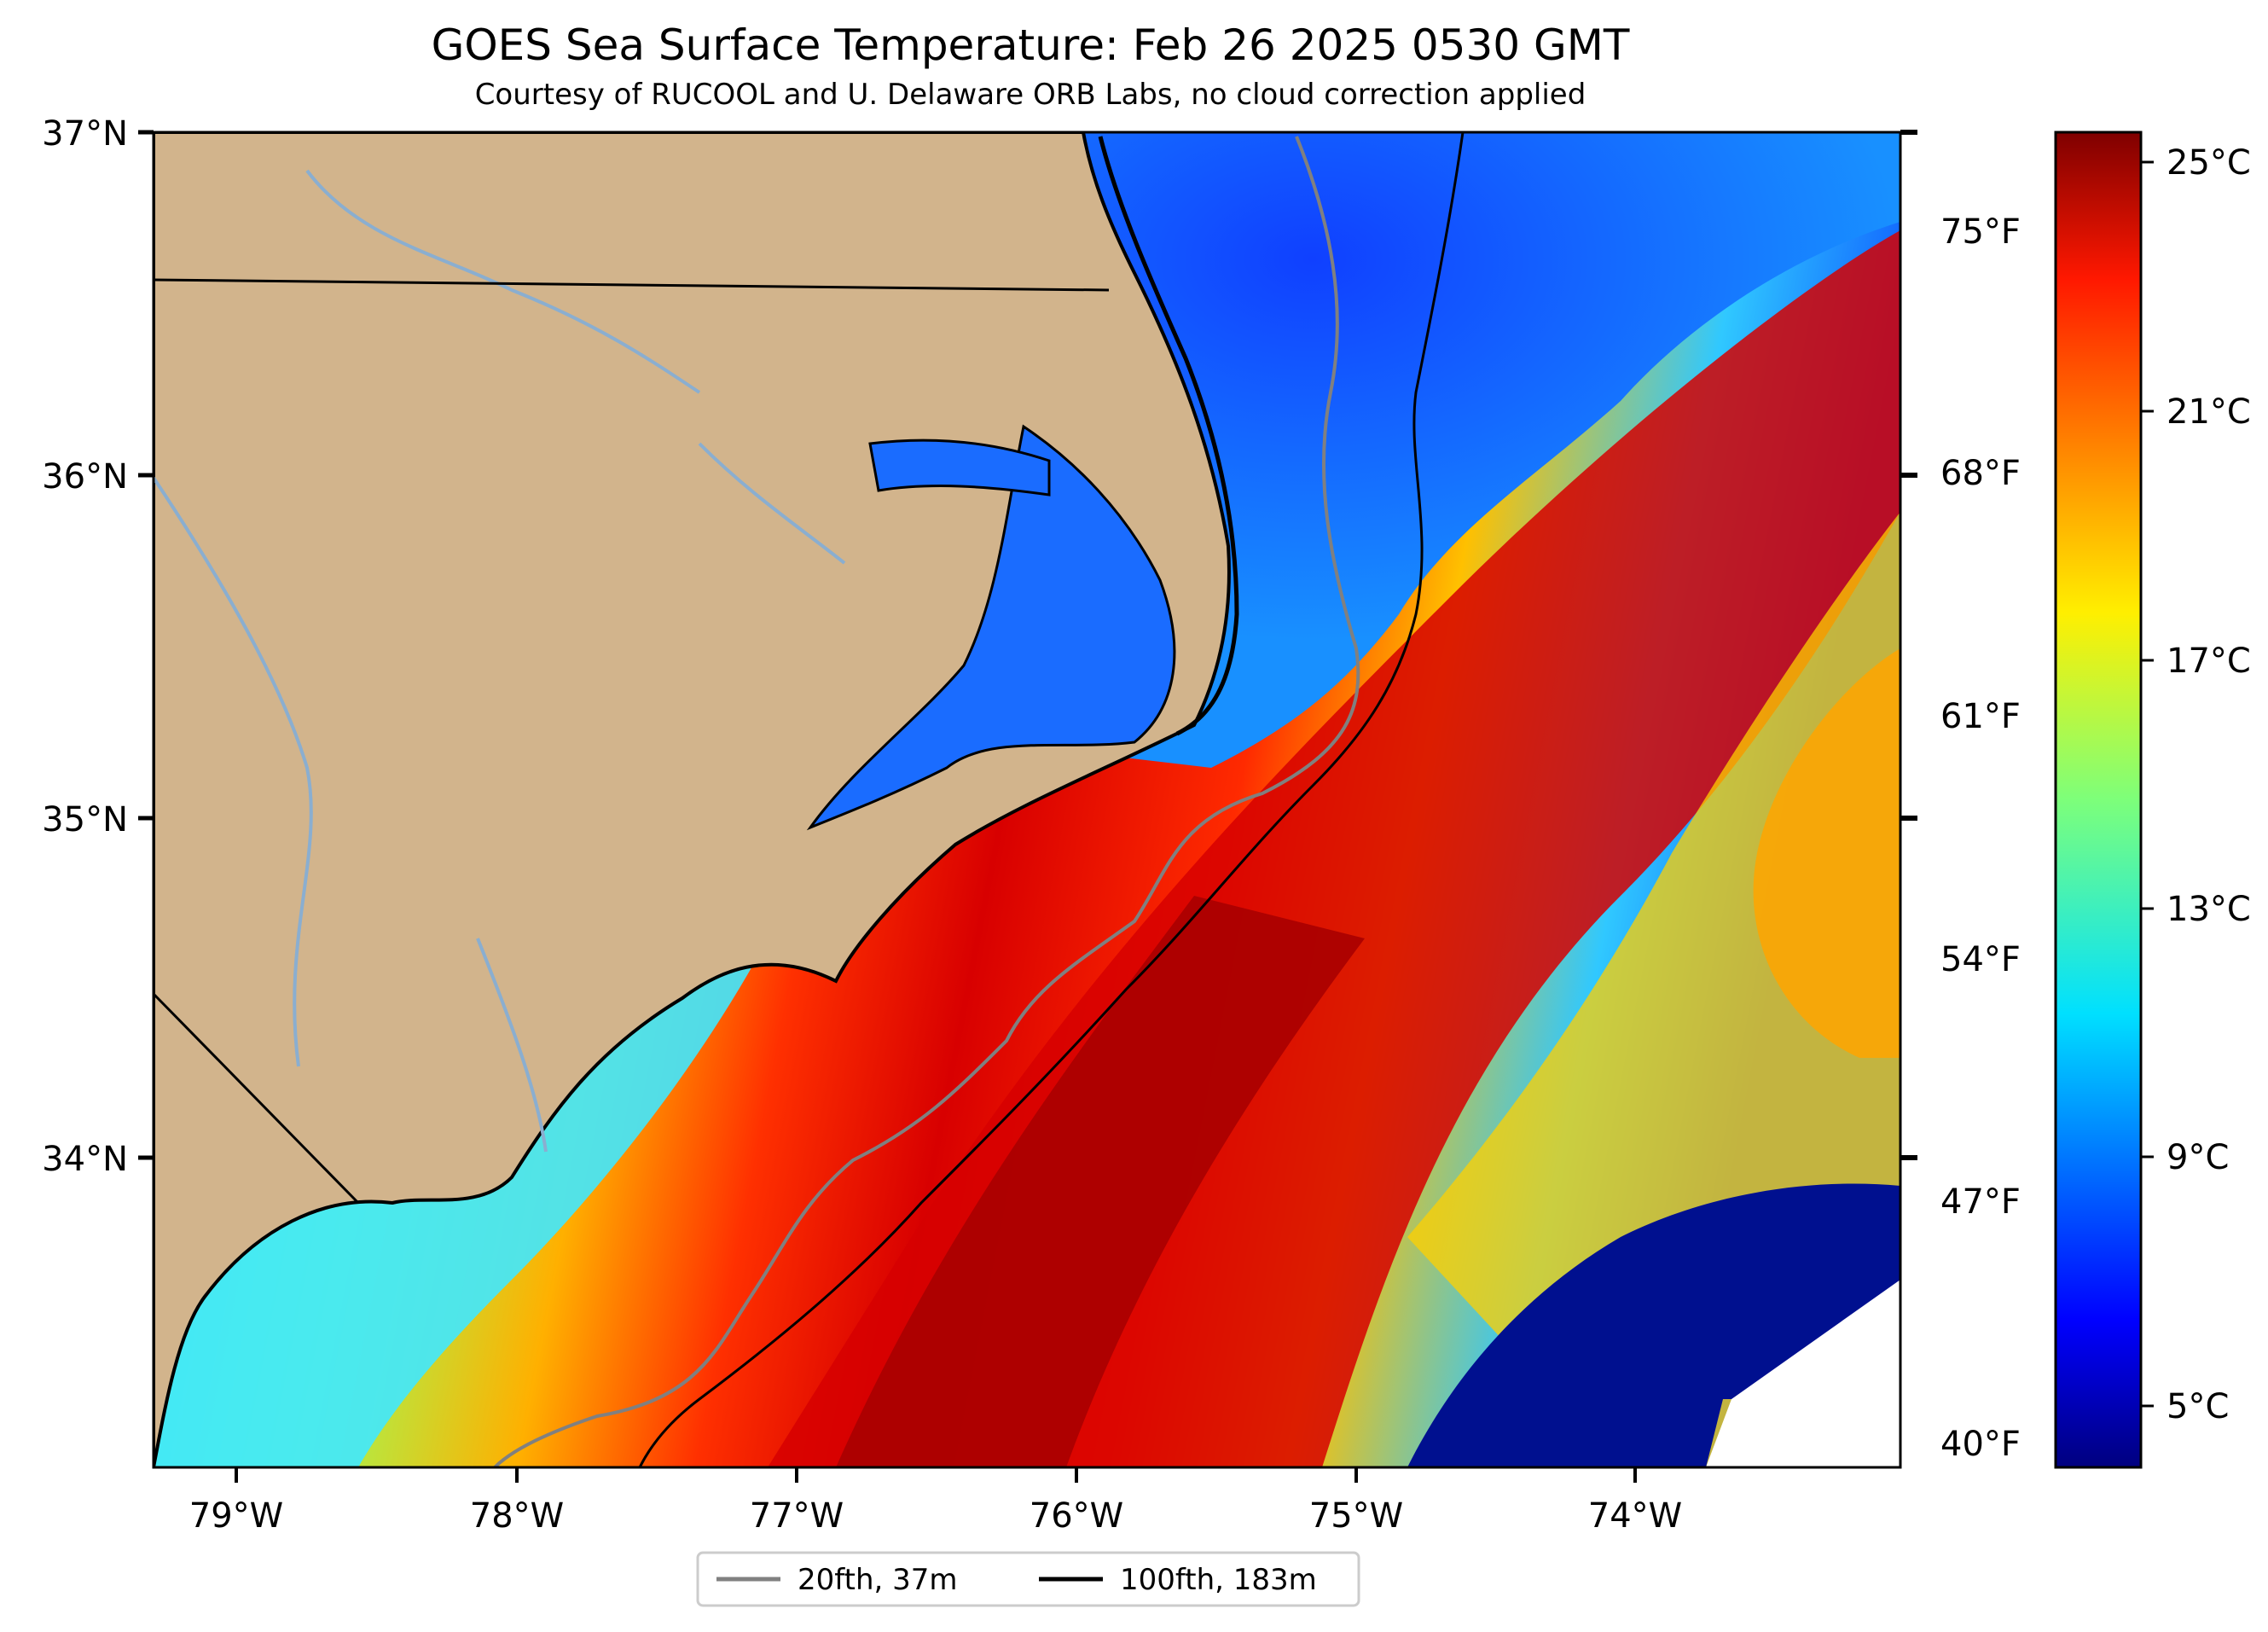  What do you see at coordinates (1168, 436) in the screenshot?
I see `outer-banks` at bounding box center [1168, 436].